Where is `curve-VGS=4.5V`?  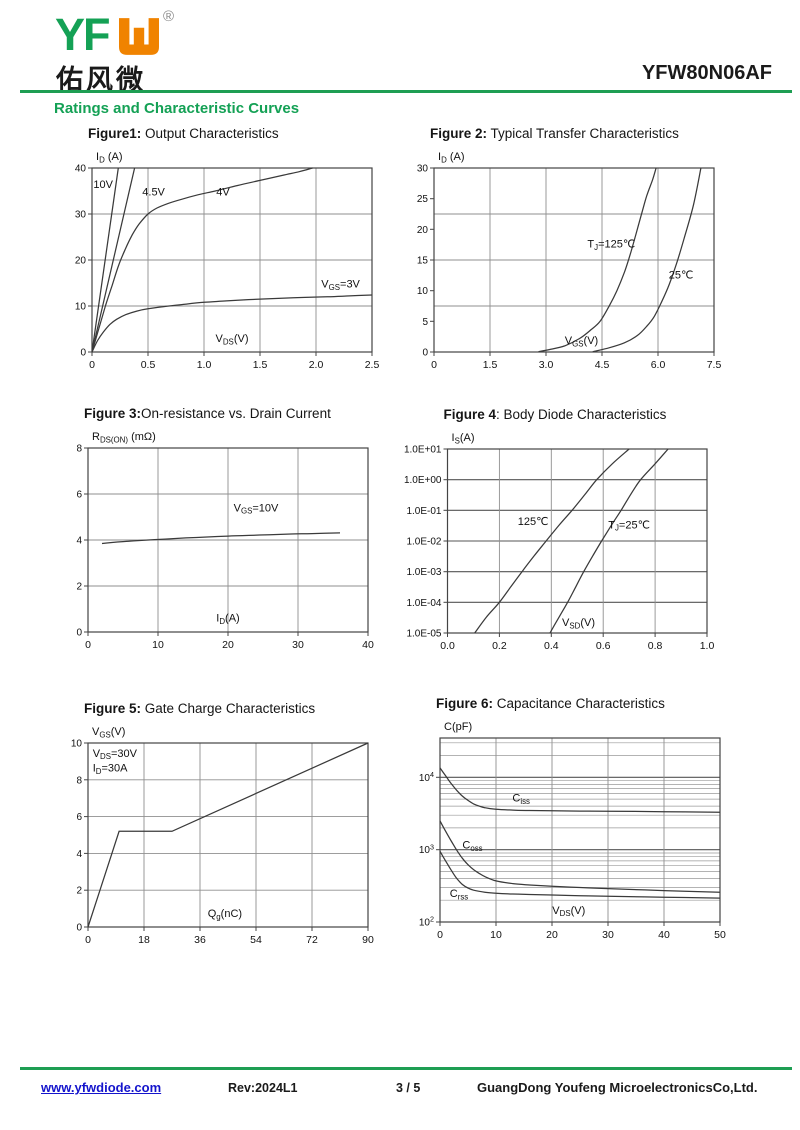 curve-VGS=4.5V is located at coordinates (113, 260).